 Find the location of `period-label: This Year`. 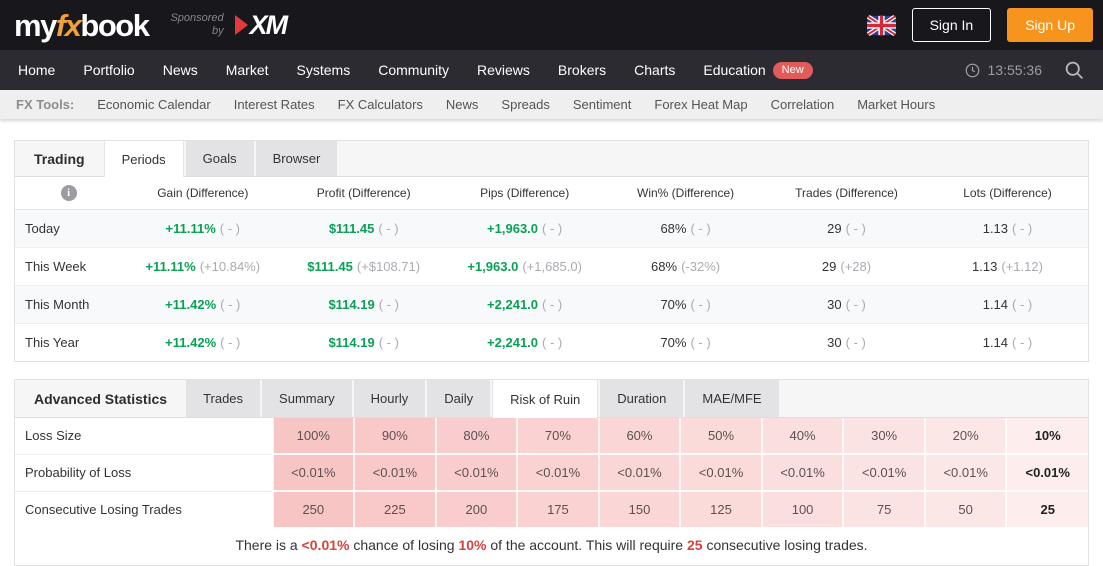

period-label: This Year is located at coordinates (69, 342).